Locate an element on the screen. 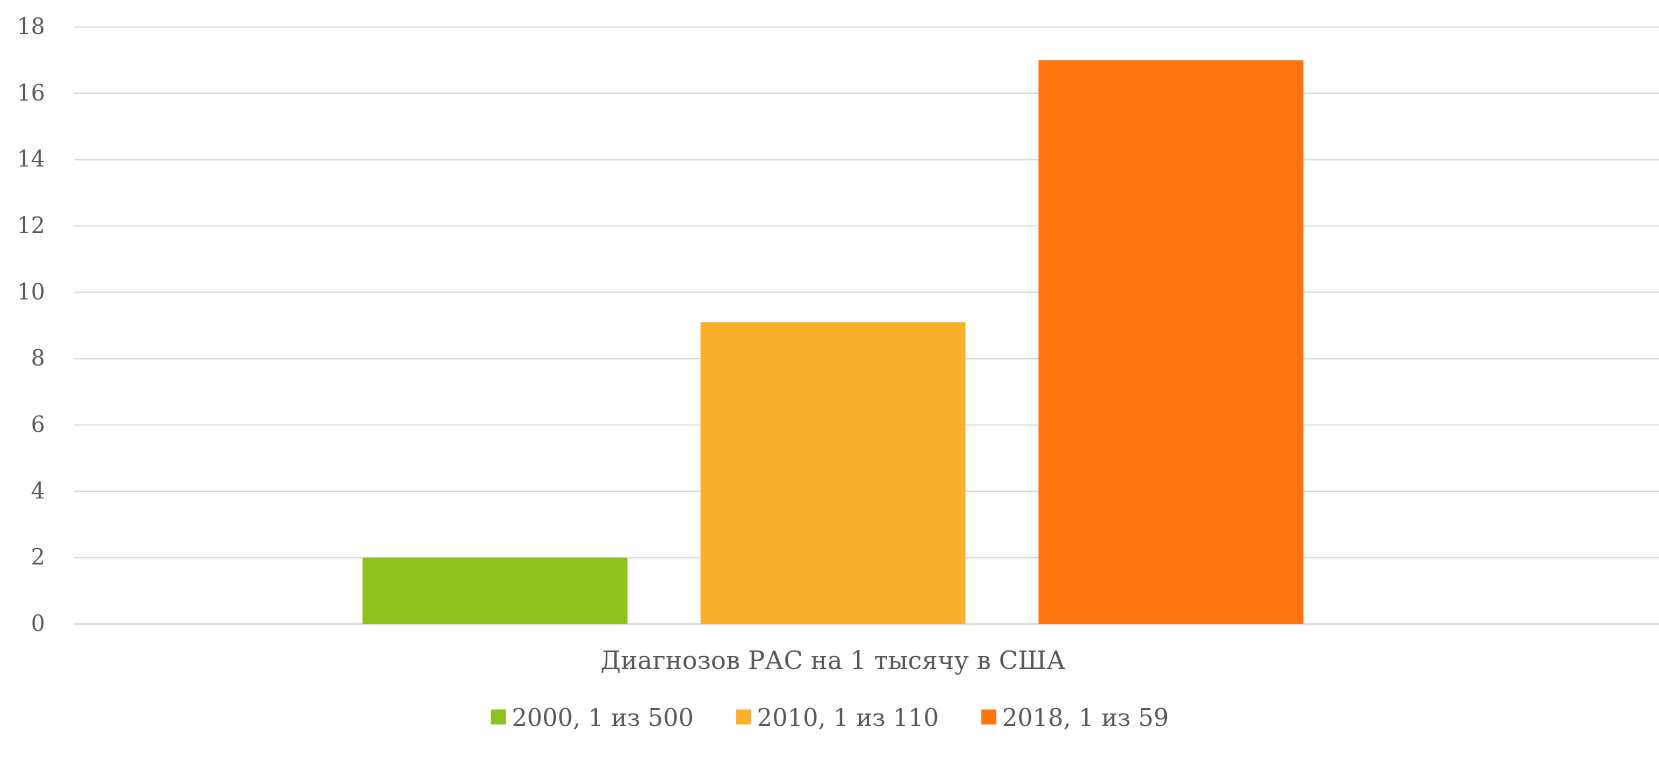  legend-item: 2000, 1 из 500 is located at coordinates (592, 718).